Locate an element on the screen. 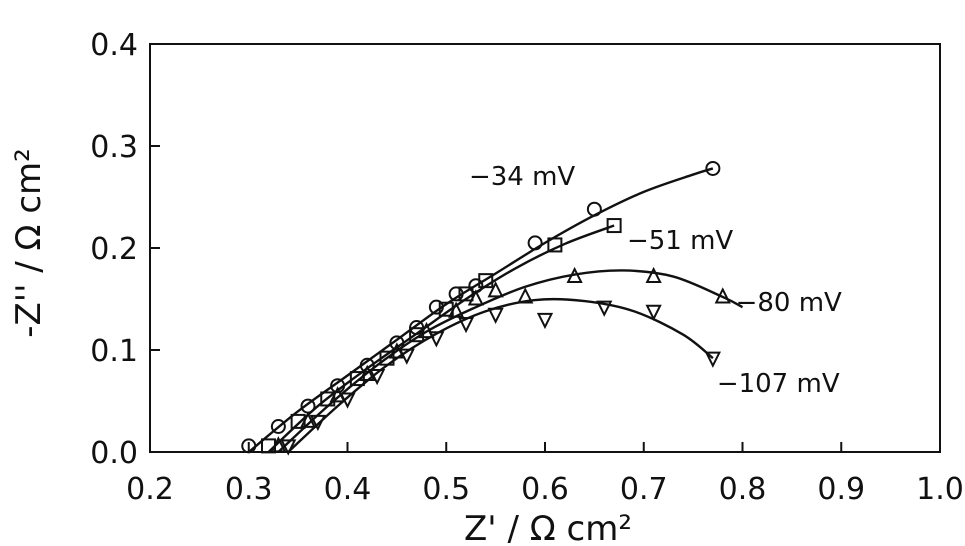 The width and height of the screenshot is (965, 546). y-tick-label: 0.0 is located at coordinates (114, 453).